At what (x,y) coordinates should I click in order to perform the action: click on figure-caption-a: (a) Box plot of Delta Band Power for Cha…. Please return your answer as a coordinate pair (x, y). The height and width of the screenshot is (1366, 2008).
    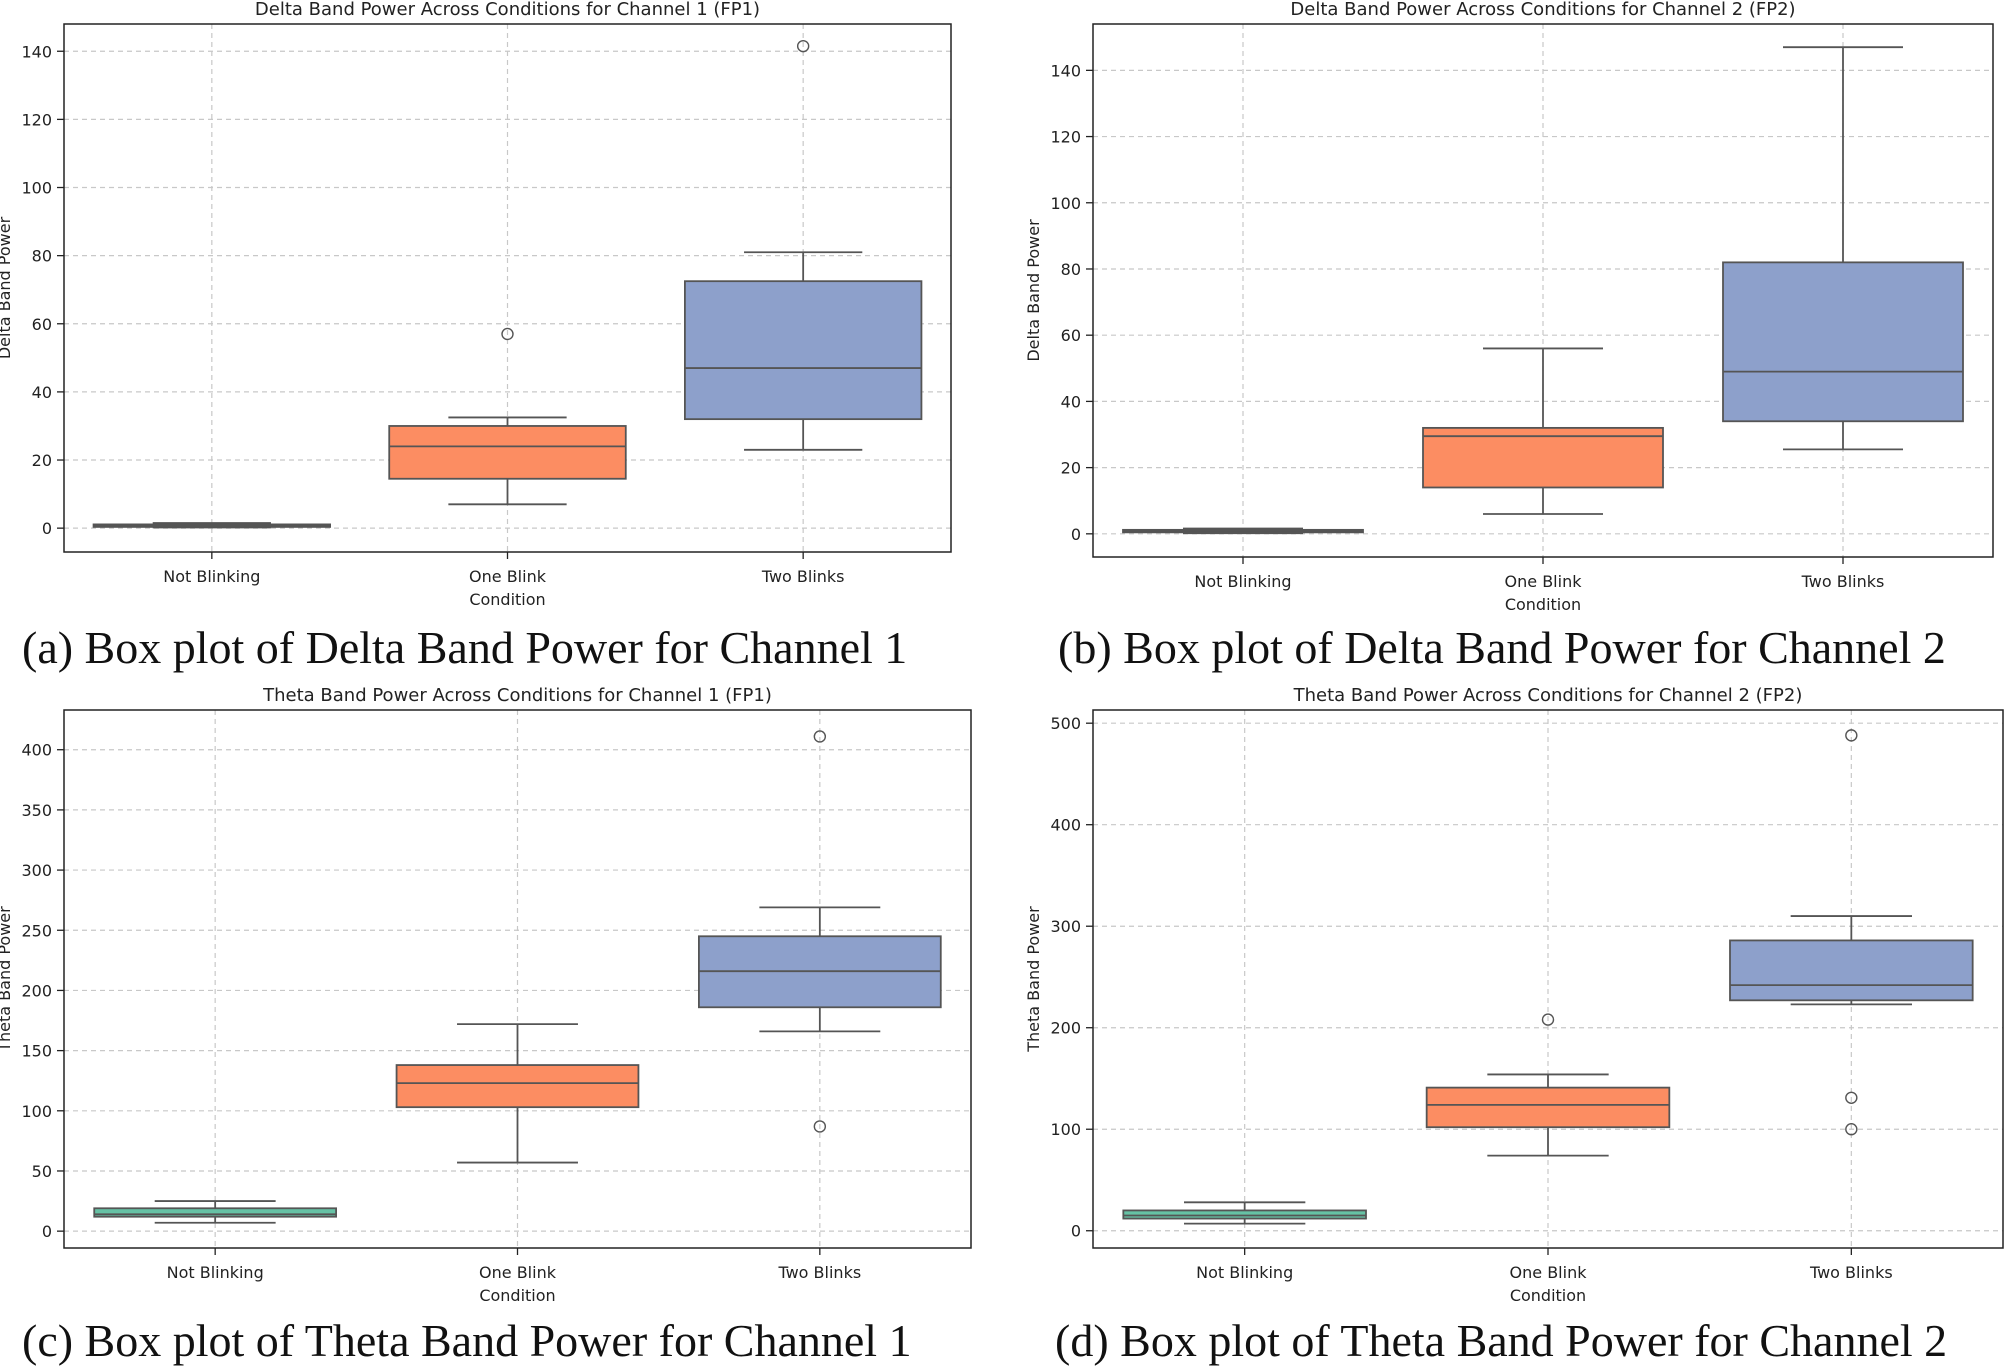
    Looking at the image, I should click on (465, 647).